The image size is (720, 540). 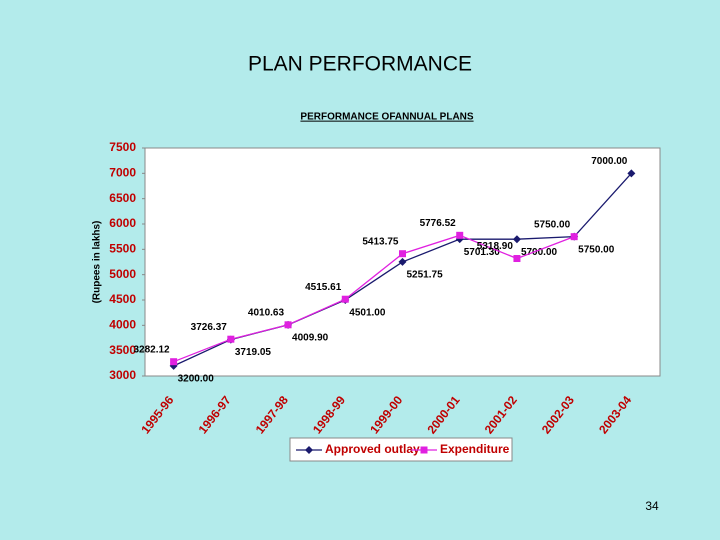 What do you see at coordinates (97, 262) in the screenshot?
I see `y-axis-label: (Rupees in lakhs)` at bounding box center [97, 262].